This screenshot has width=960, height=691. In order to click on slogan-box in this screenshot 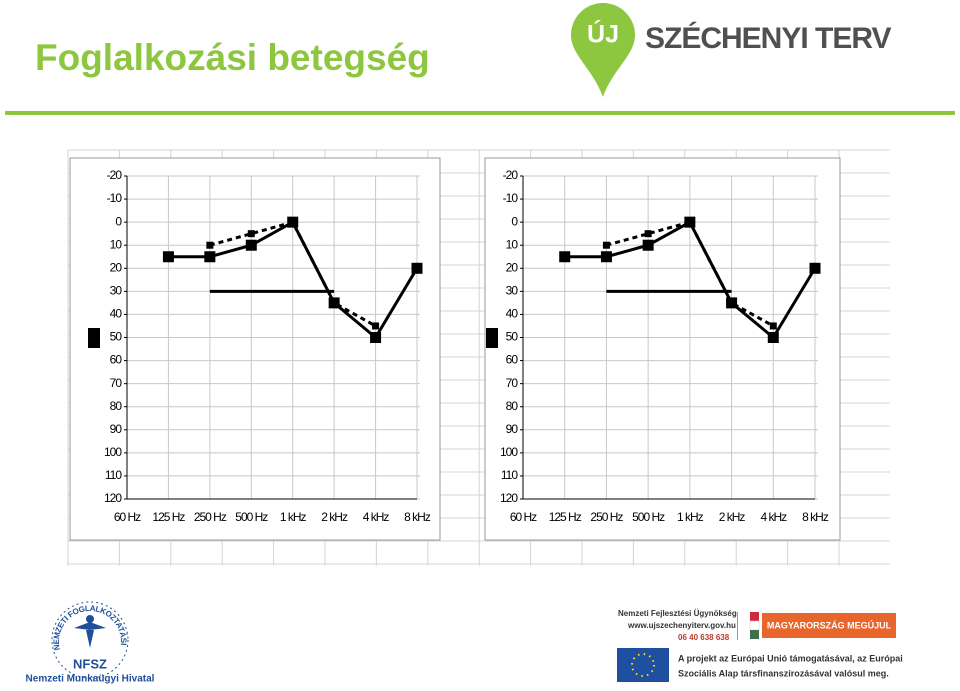, I will do `click(829, 625)`.